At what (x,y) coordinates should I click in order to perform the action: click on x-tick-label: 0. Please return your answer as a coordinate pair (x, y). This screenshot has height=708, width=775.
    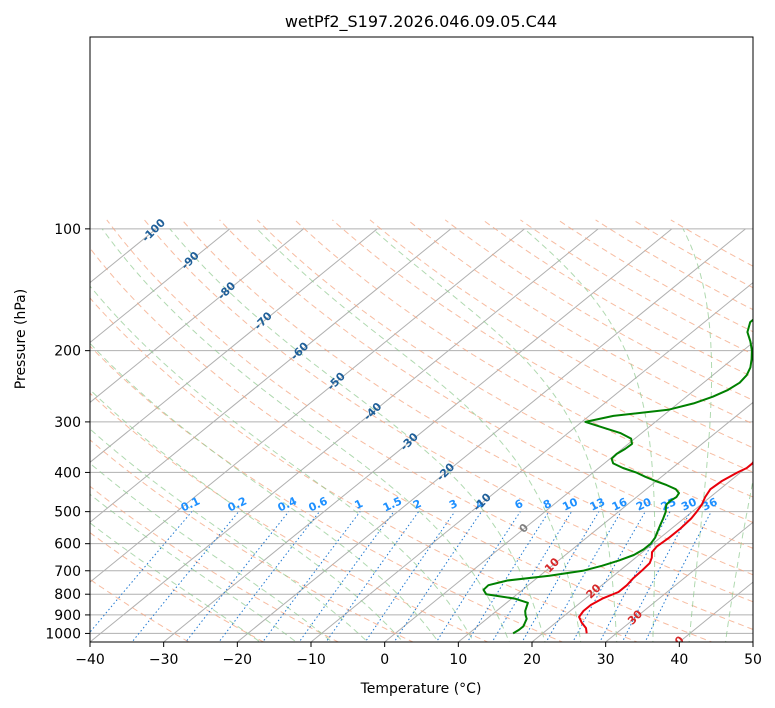
    Looking at the image, I should click on (384, 660).